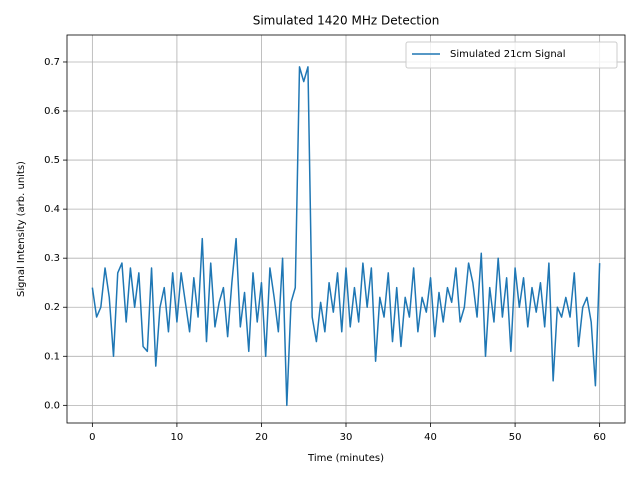 Image resolution: width=640 pixels, height=480 pixels. I want to click on legend: Simulated 21cm Signal, so click(511, 55).